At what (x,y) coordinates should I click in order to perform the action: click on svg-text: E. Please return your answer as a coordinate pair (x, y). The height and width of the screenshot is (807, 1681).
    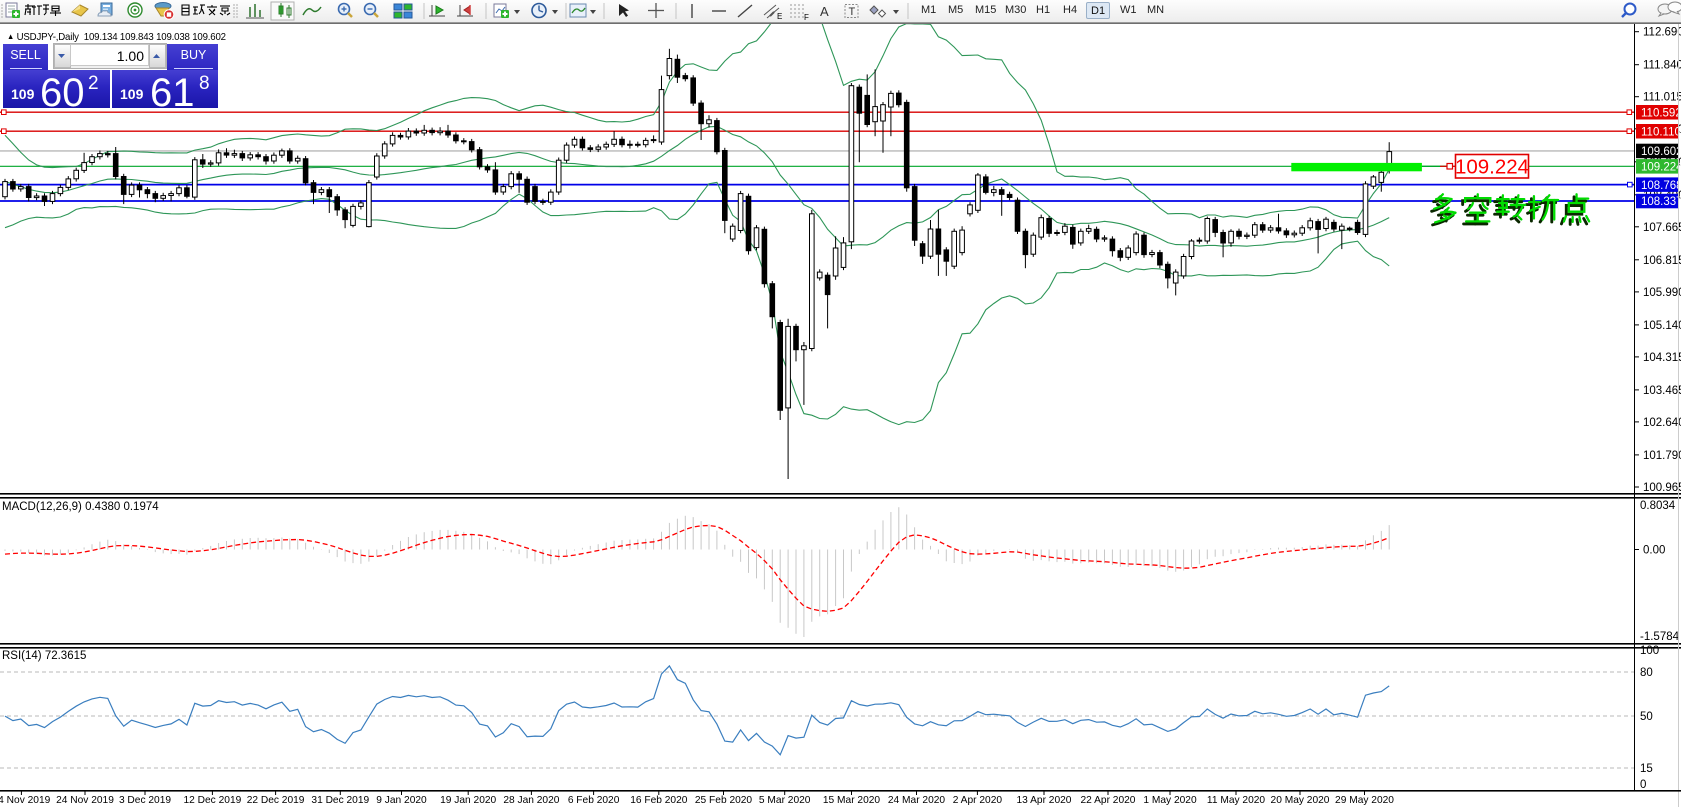
    Looking at the image, I should click on (779, 16).